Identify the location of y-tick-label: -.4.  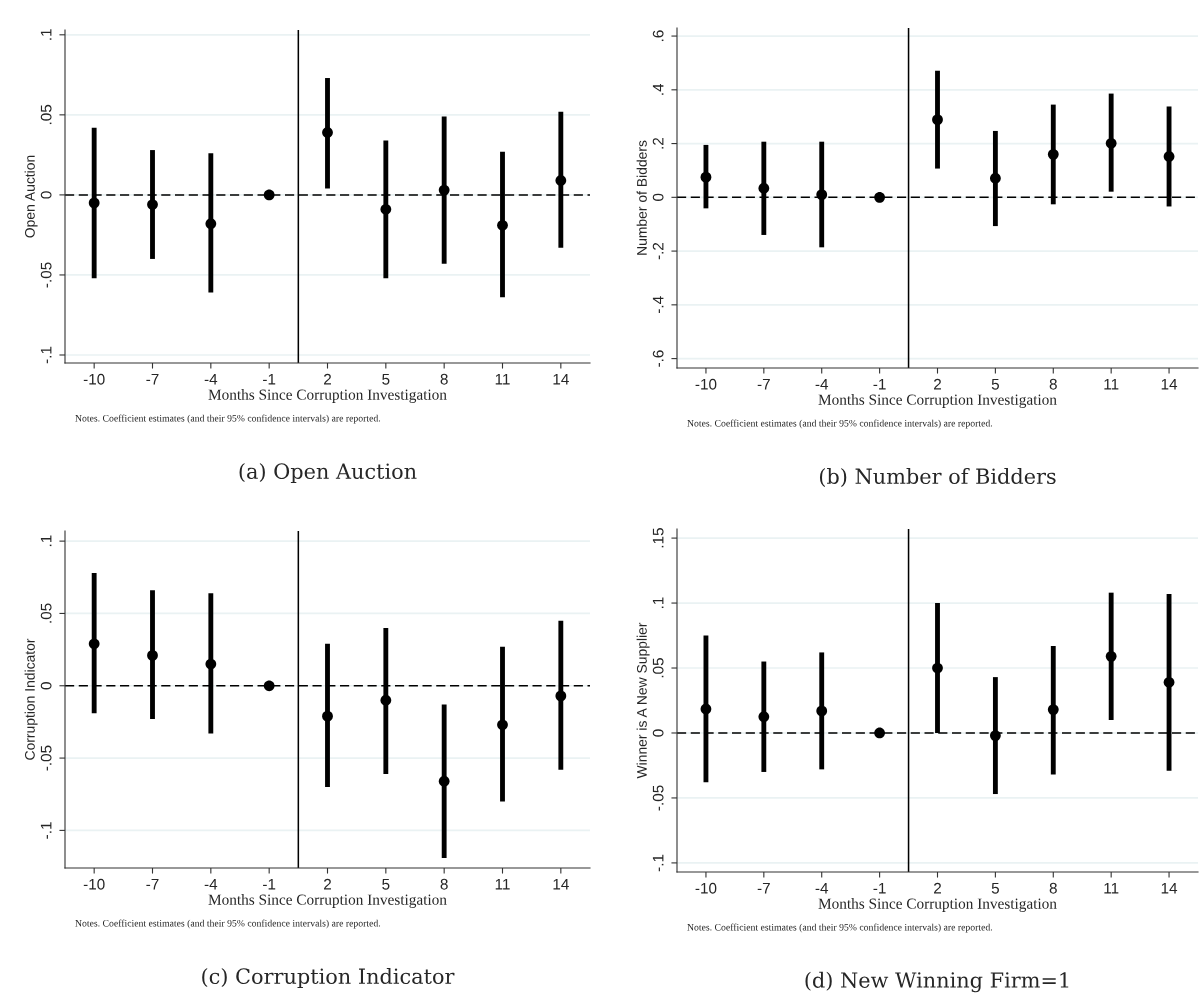
(658, 305).